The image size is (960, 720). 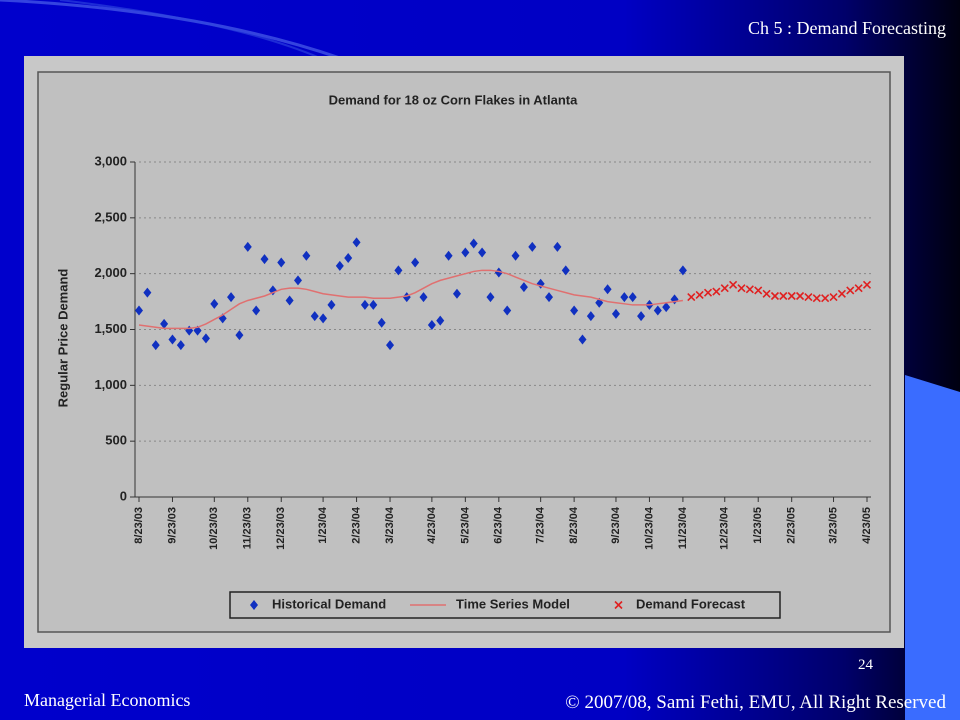 What do you see at coordinates (110, 384) in the screenshot?
I see `y-tick-label: 1,000` at bounding box center [110, 384].